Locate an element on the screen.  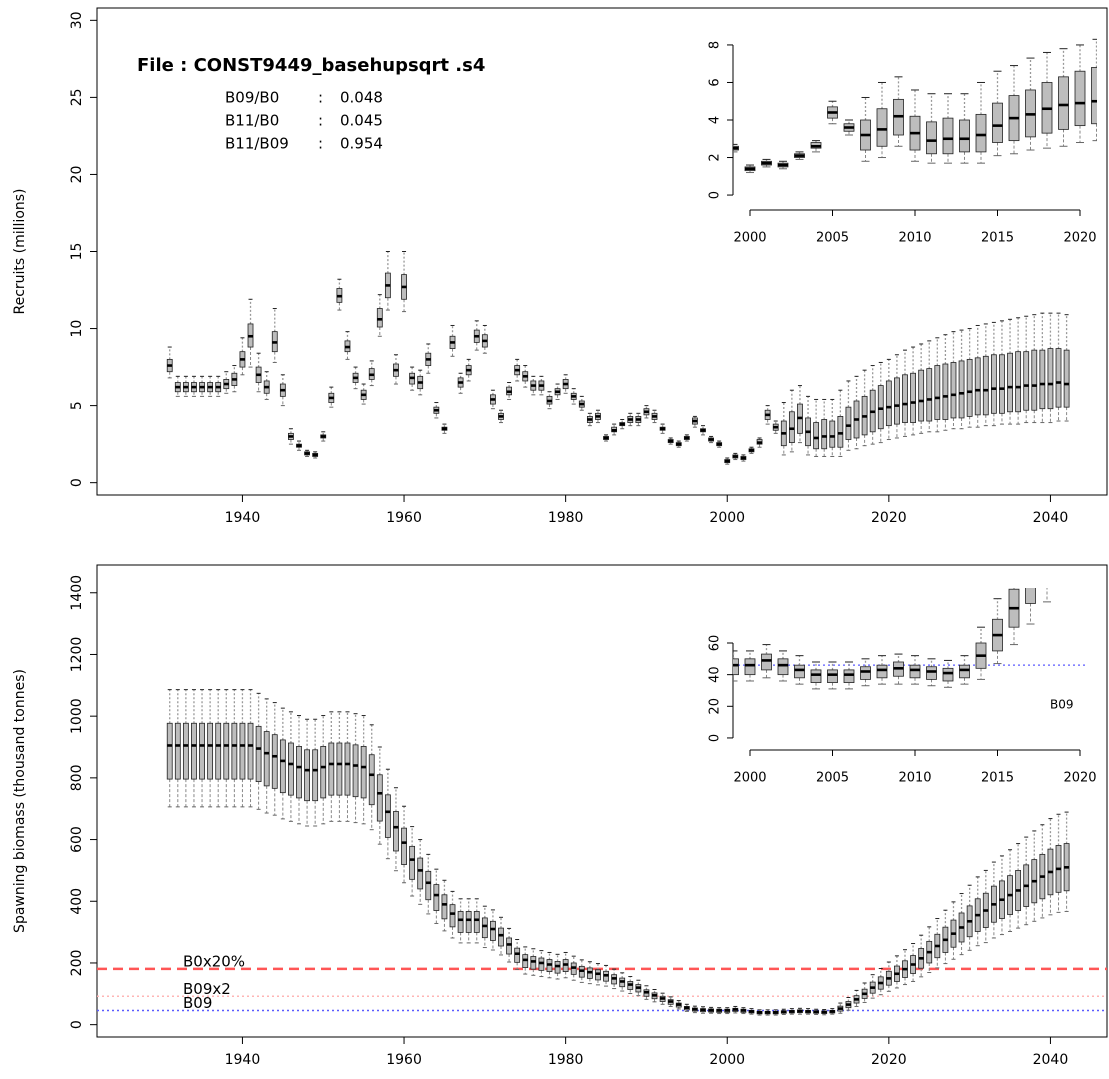
inset-y-tick-label: 60 is located at coordinates (715, 643).